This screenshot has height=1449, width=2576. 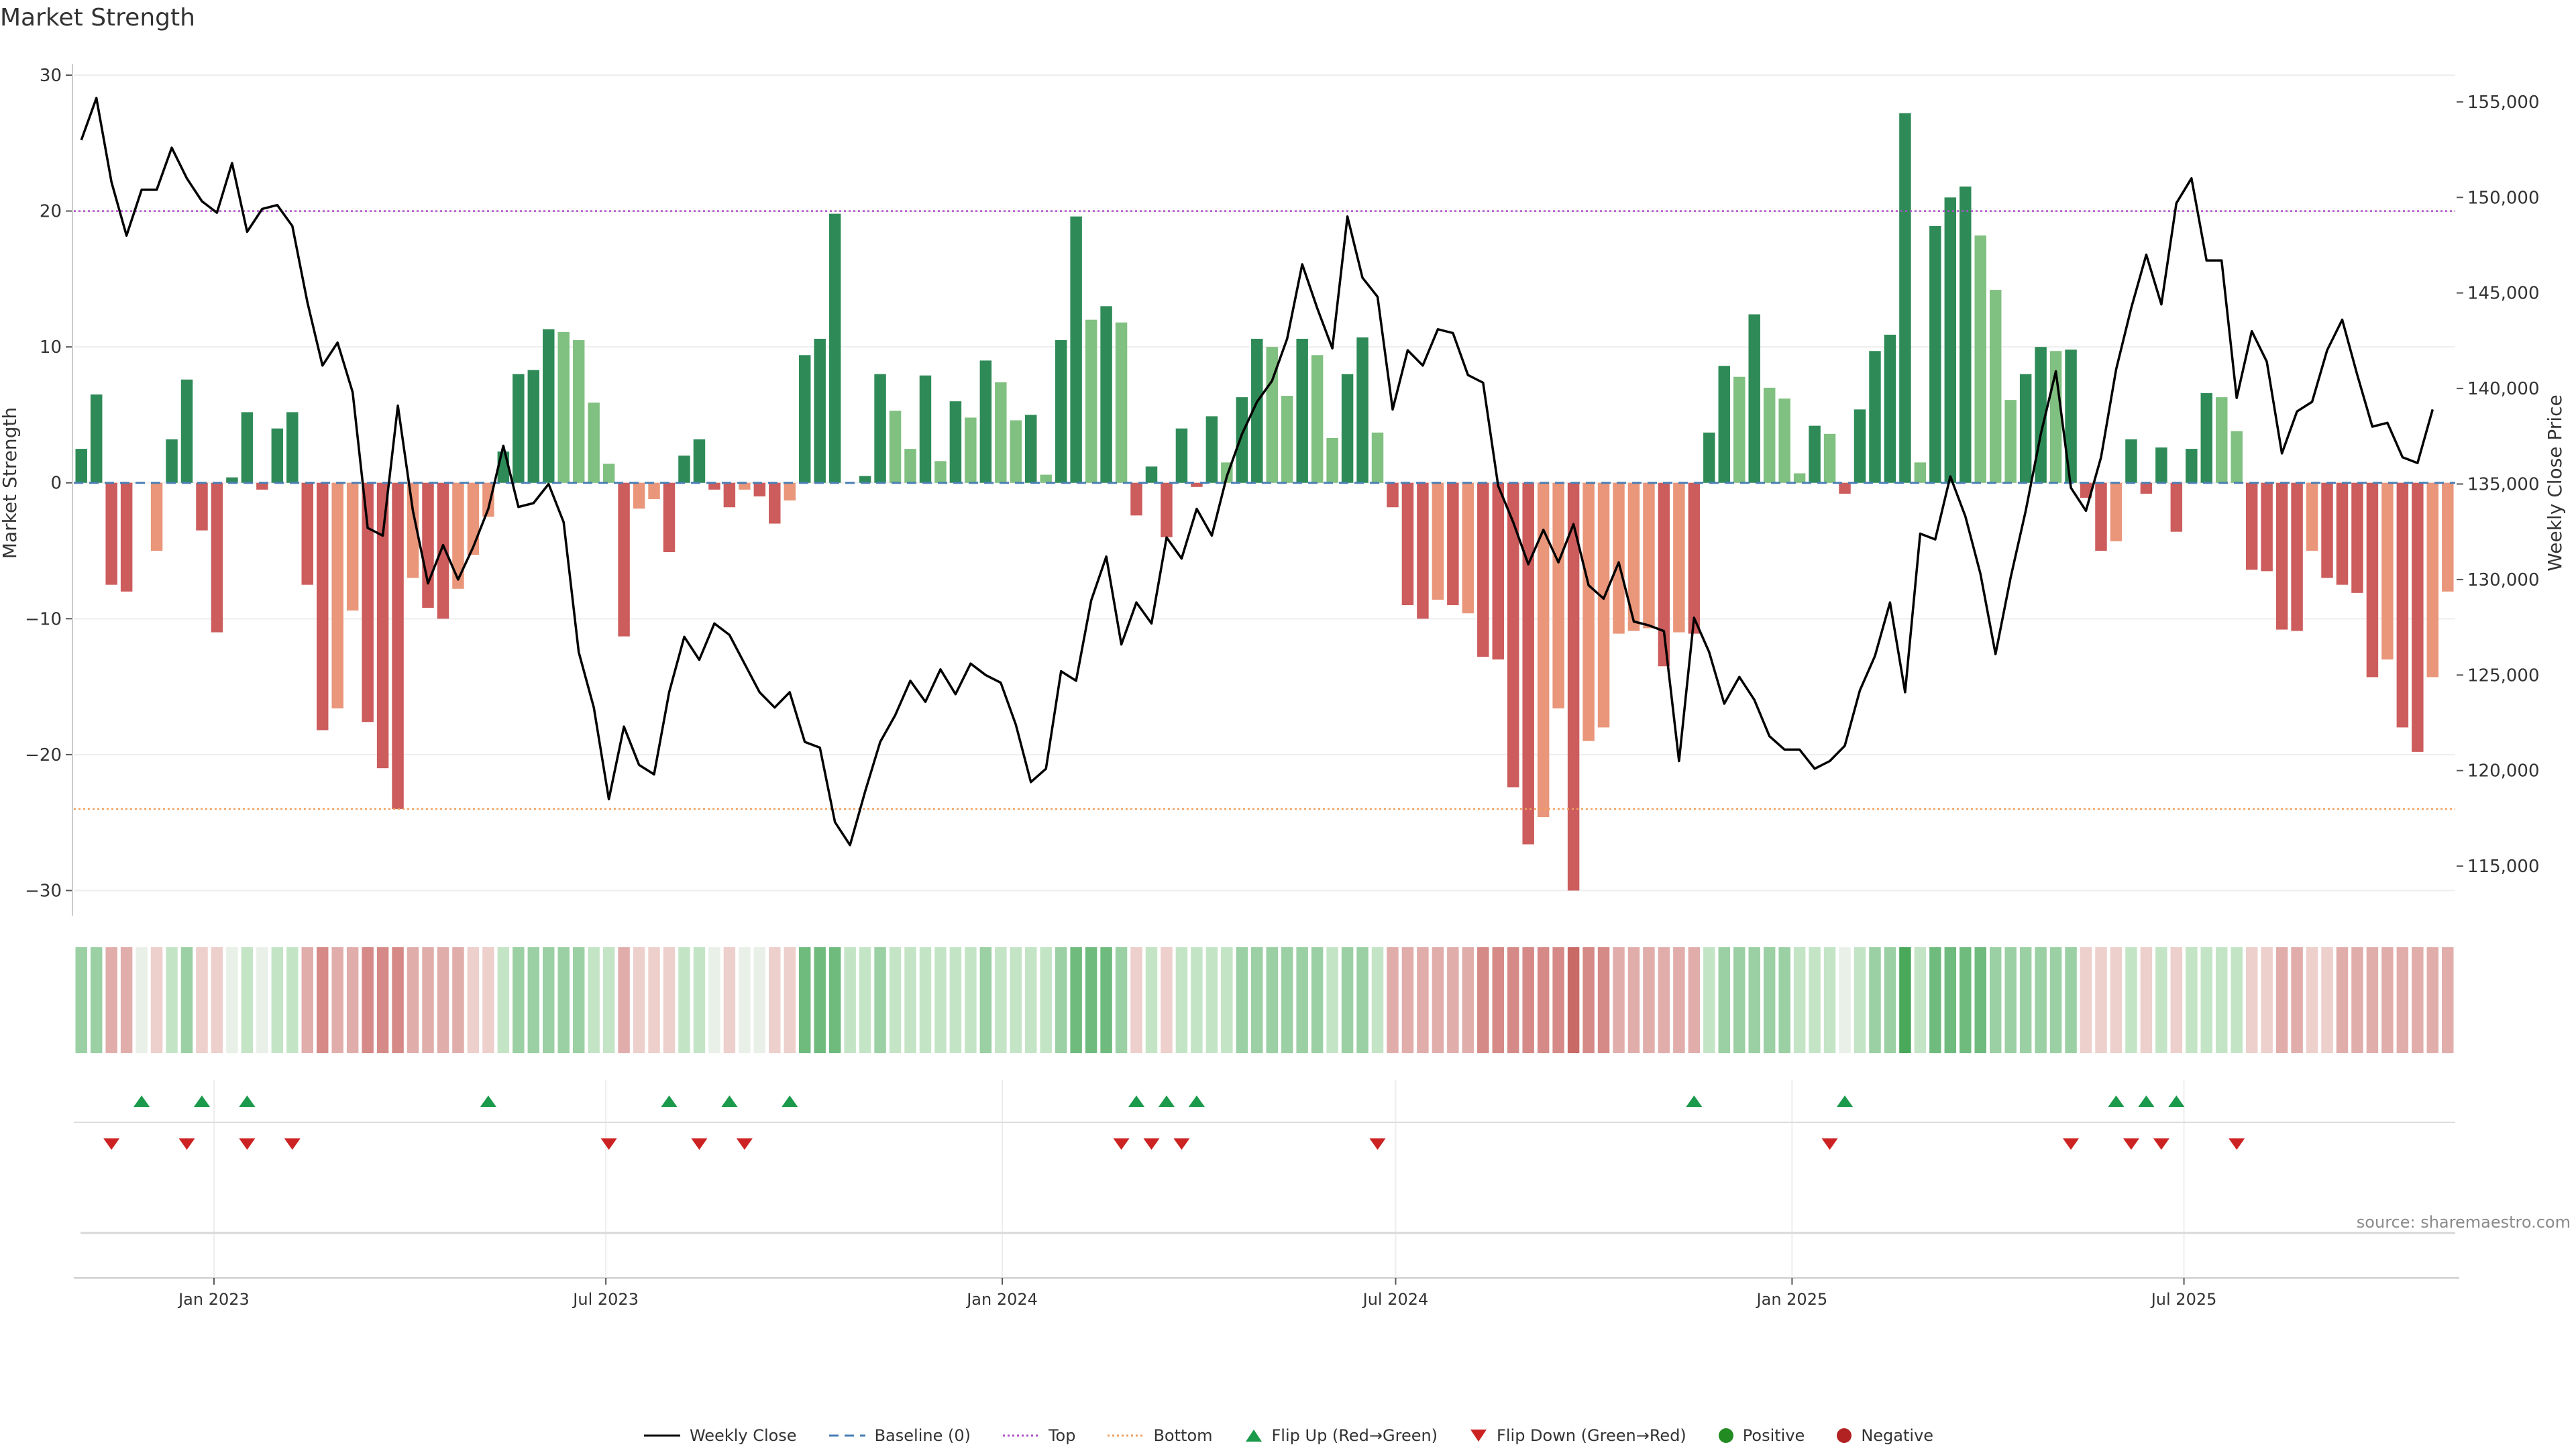 I want to click on y-tick-label-left: −10, so click(x=43, y=619).